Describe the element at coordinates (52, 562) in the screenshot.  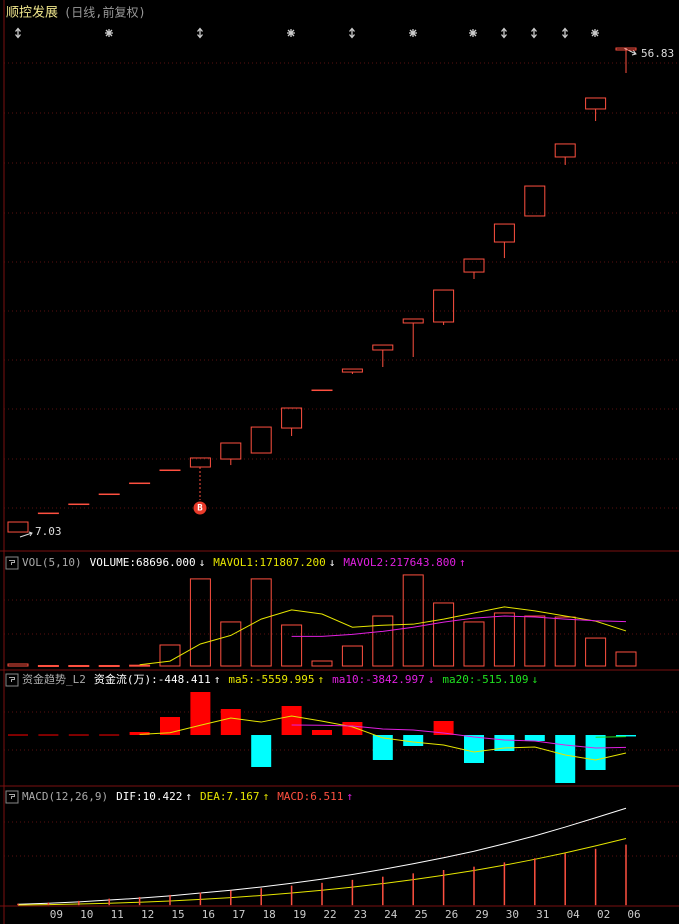
I see `indicator-name: VOL(5,10)` at that location.